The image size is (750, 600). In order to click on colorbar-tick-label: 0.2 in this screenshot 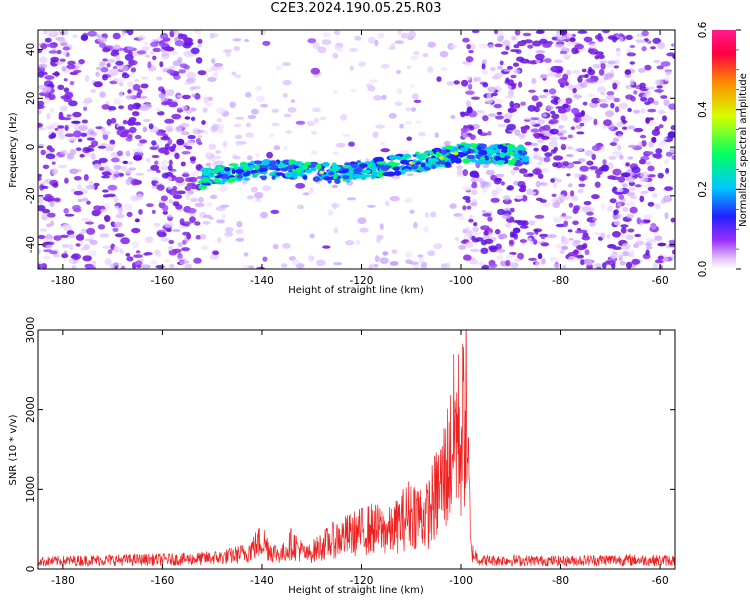, I will do `click(703, 189)`.